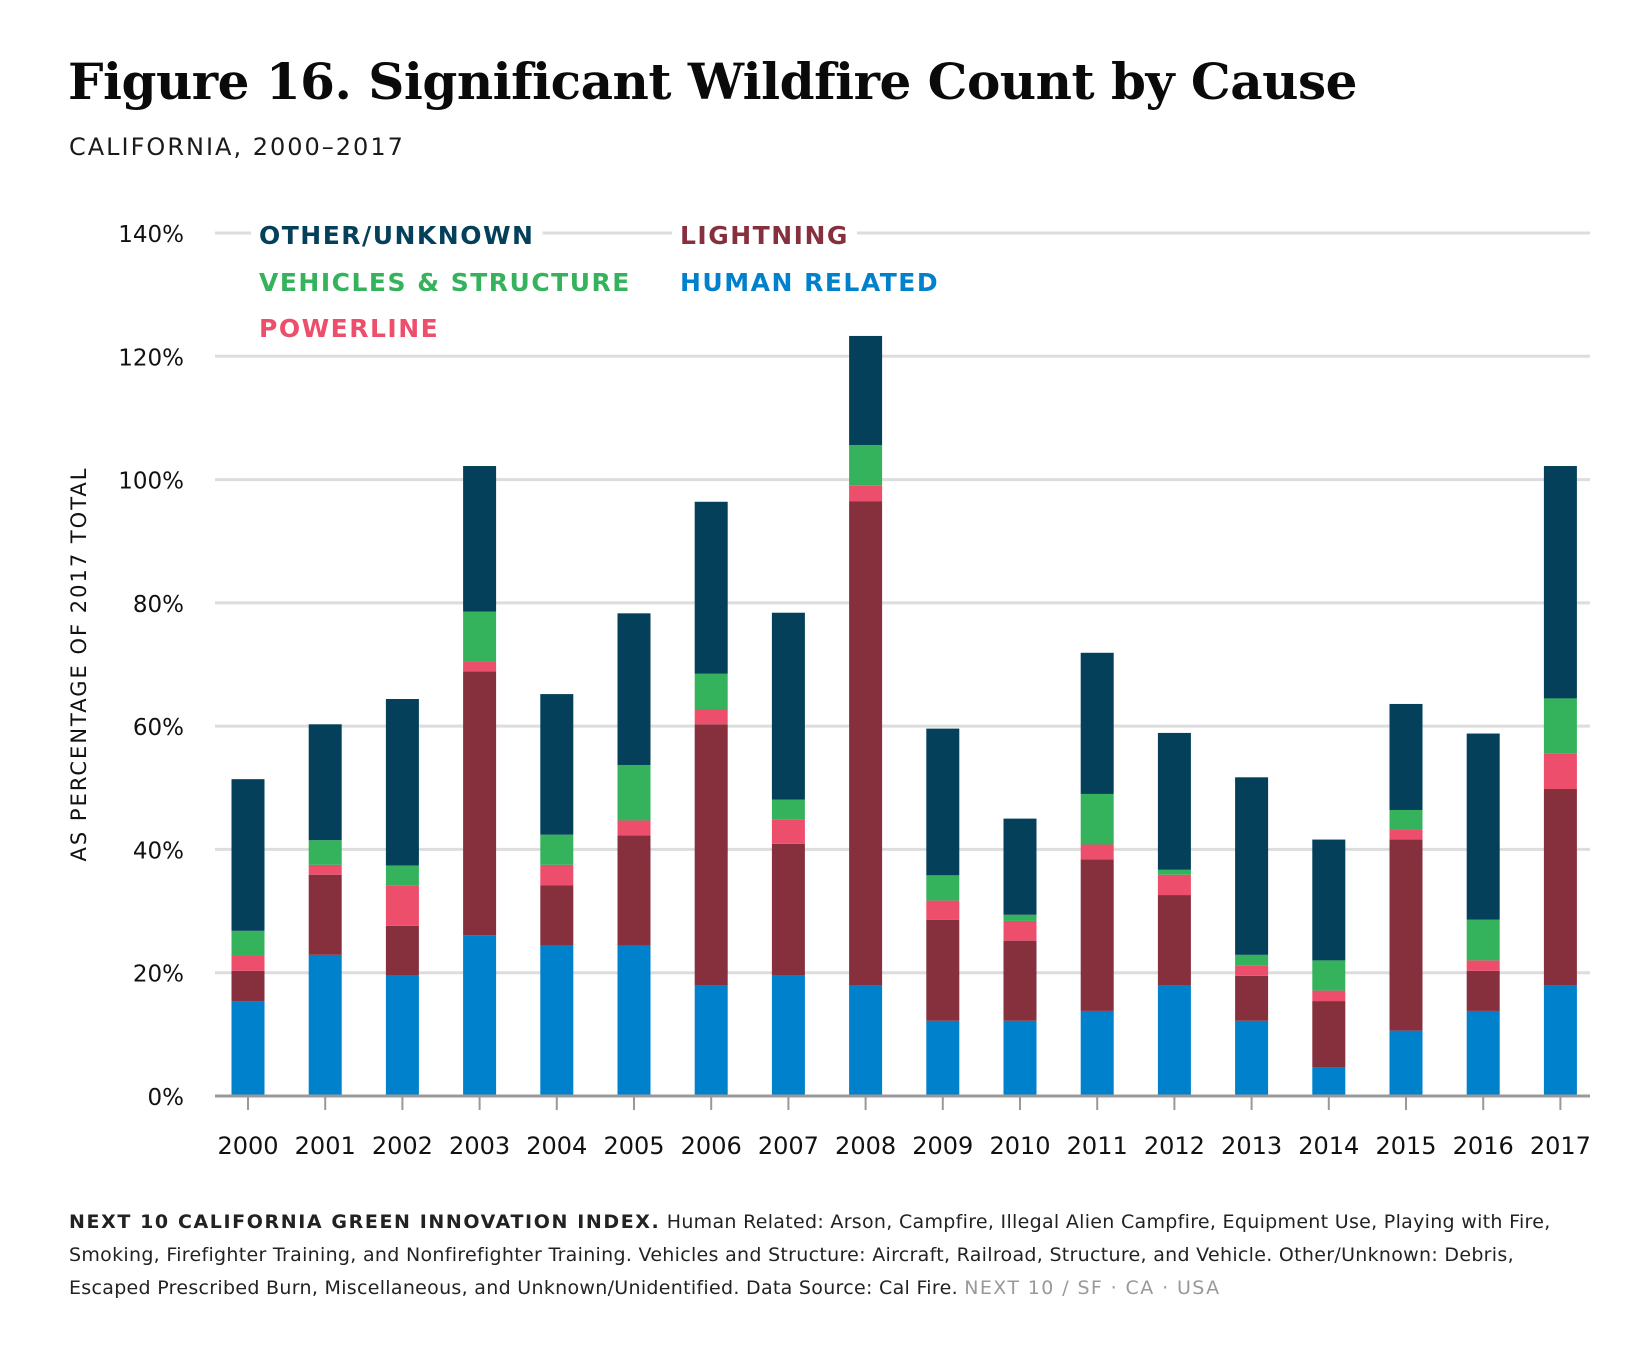  I want to click on bar-segment-human-related-2004, so click(557, 1020).